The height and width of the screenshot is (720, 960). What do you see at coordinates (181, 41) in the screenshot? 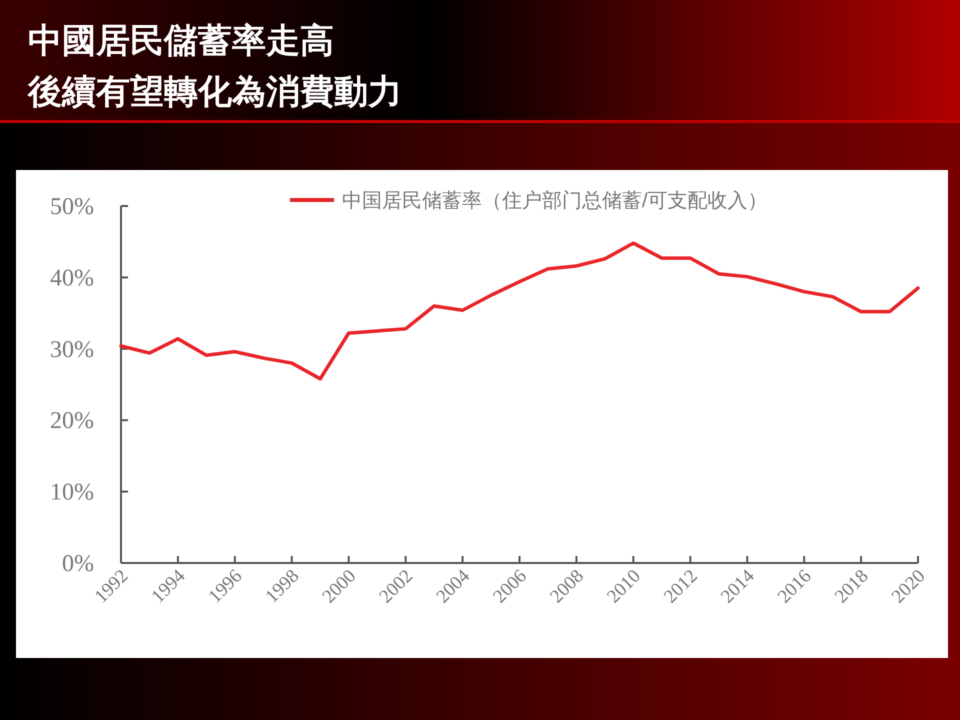
I see `title: 中國居民儲蓄率走高` at bounding box center [181, 41].